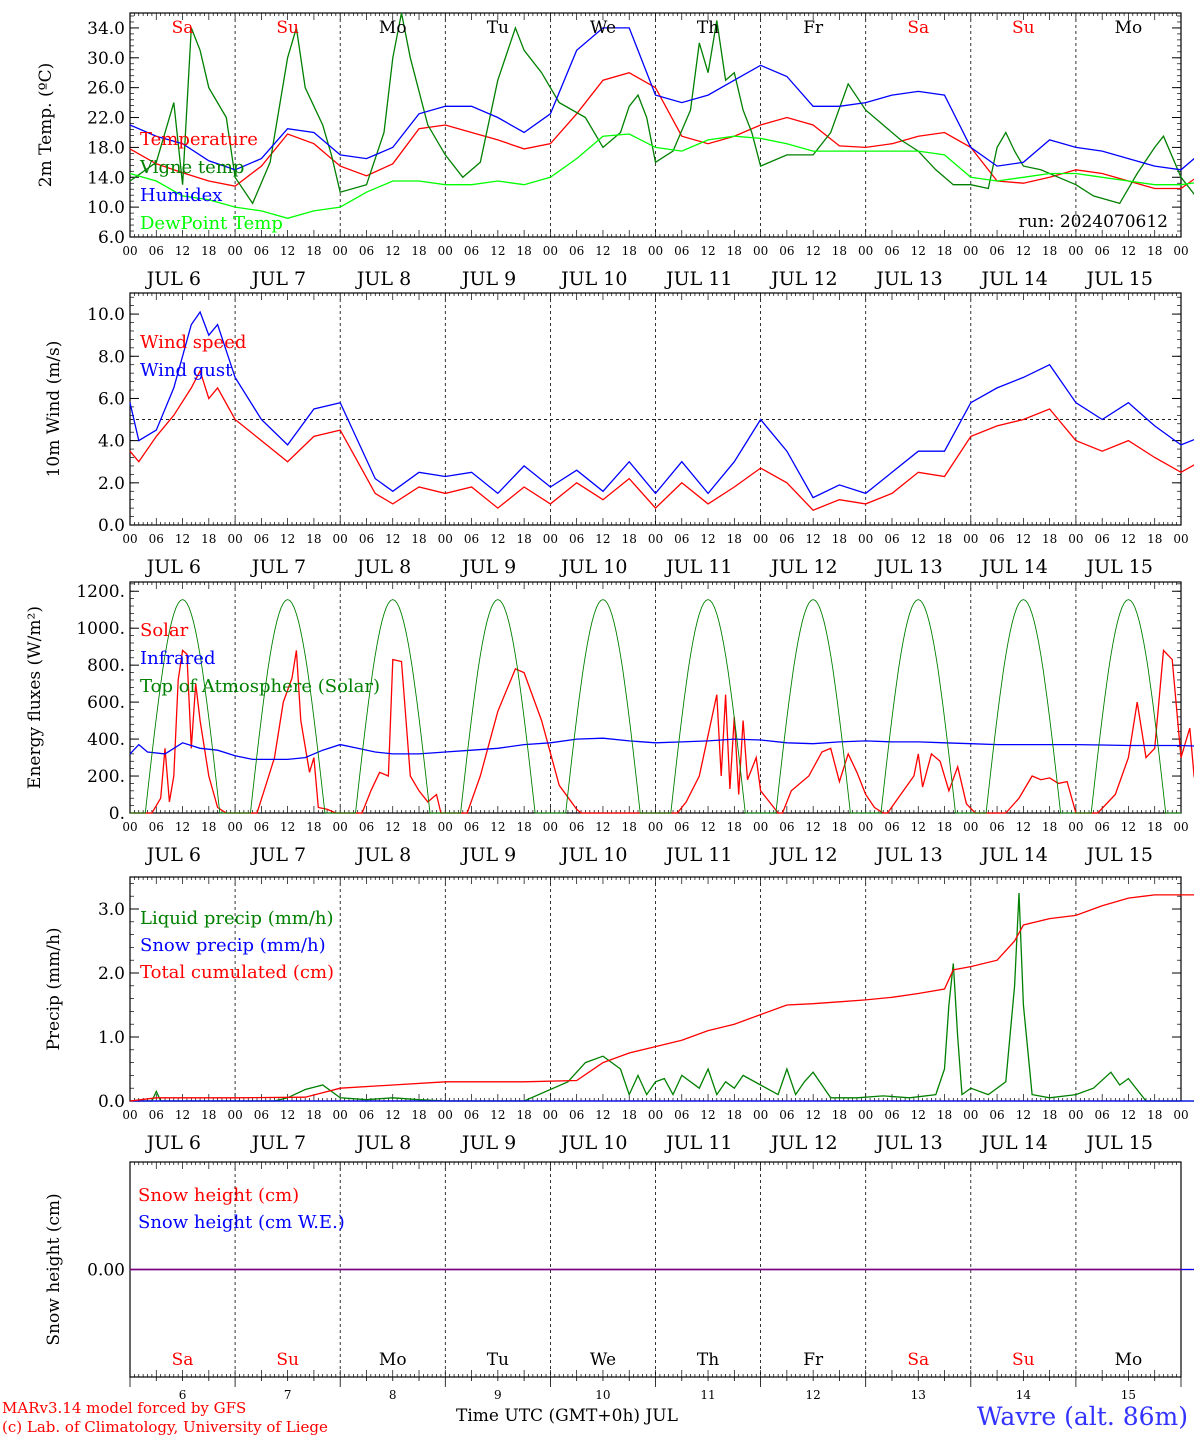  I want to click on day-number-label: 10, so click(602, 1395).